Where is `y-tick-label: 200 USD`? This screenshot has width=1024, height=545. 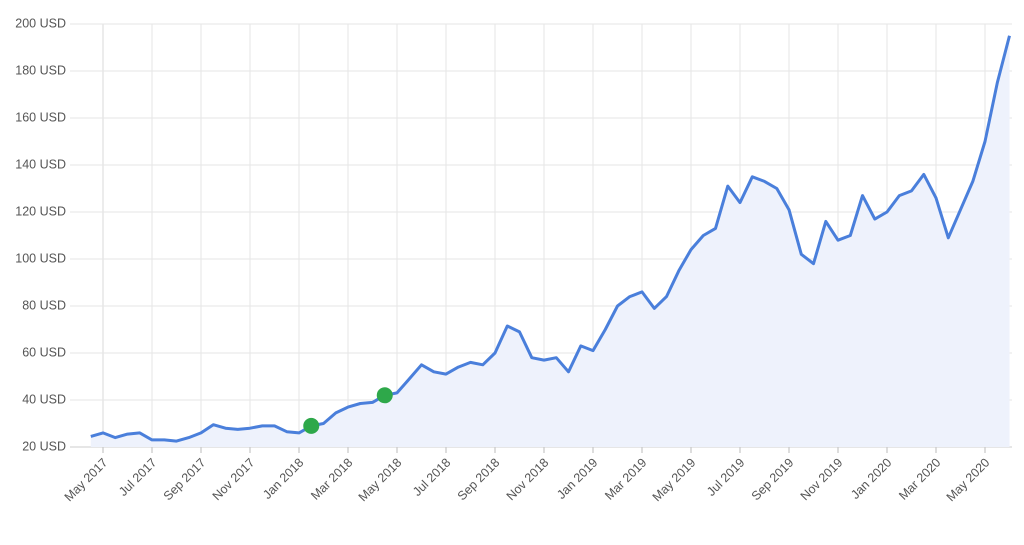 y-tick-label: 200 USD is located at coordinates (40, 23).